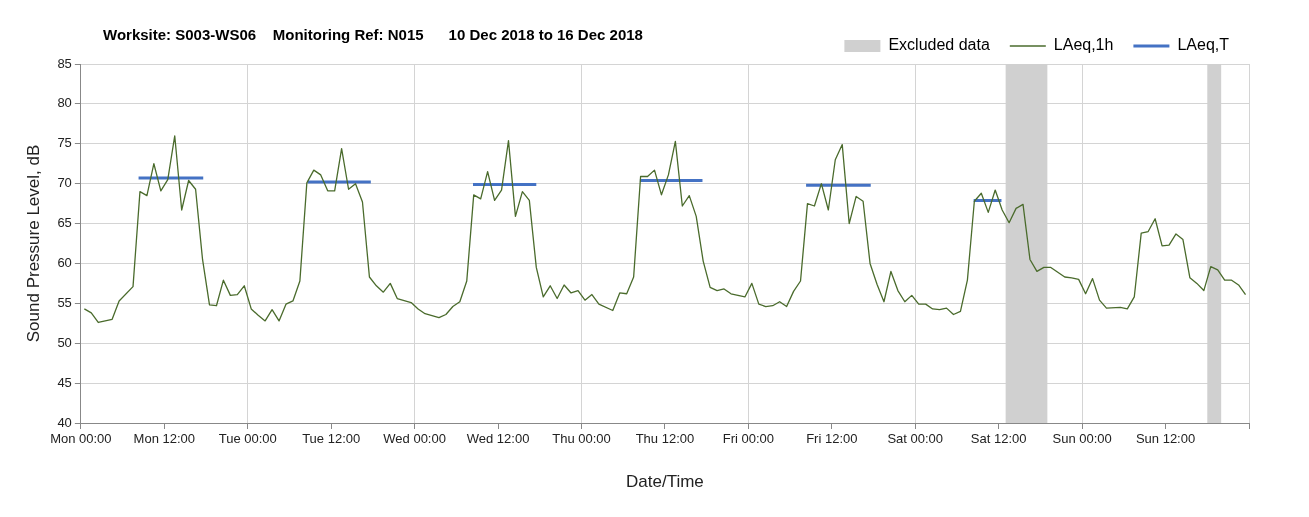 This screenshot has width=1309, height=517. I want to click on y-tick-label: 70, so click(64, 183).